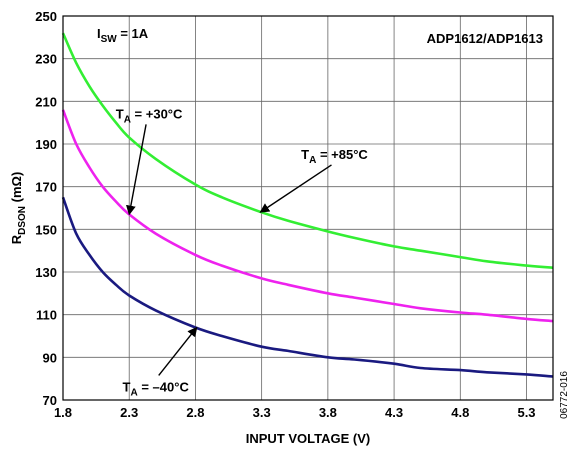 The height and width of the screenshot is (451, 574). What do you see at coordinates (328, 412) in the screenshot?
I see `x-tick-label-4: 3.8` at bounding box center [328, 412].